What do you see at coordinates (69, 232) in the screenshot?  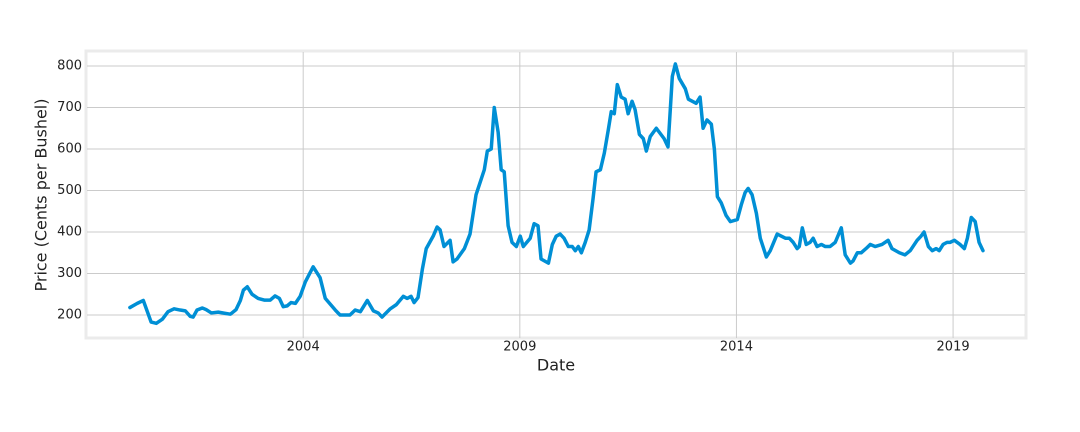 I see `y-tick-label: 400` at bounding box center [69, 232].